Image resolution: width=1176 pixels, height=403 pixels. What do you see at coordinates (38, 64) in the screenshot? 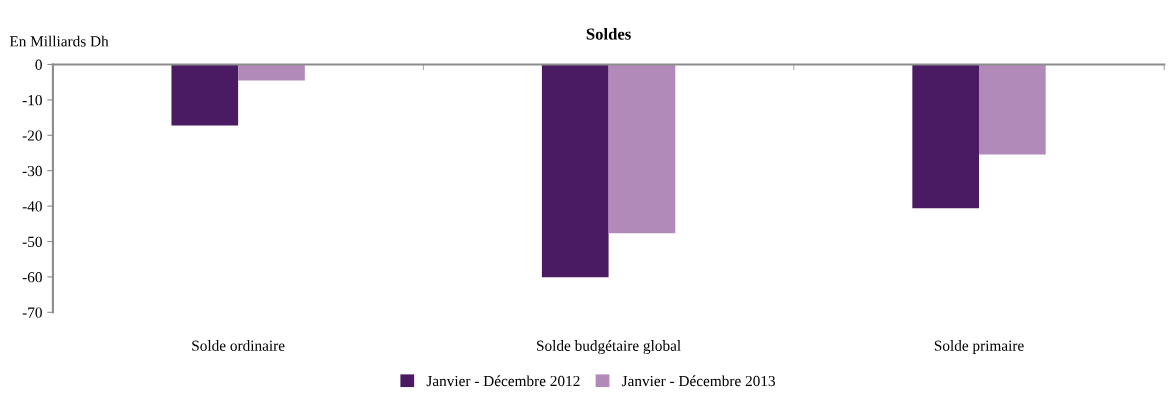
I see `y-tick-label: 0` at bounding box center [38, 64].